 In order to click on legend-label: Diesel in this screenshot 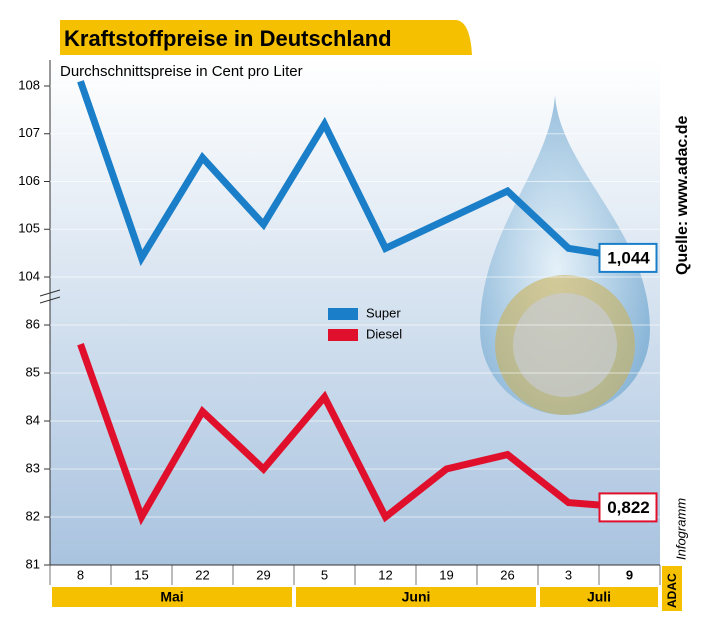, I will do `click(384, 333)`.